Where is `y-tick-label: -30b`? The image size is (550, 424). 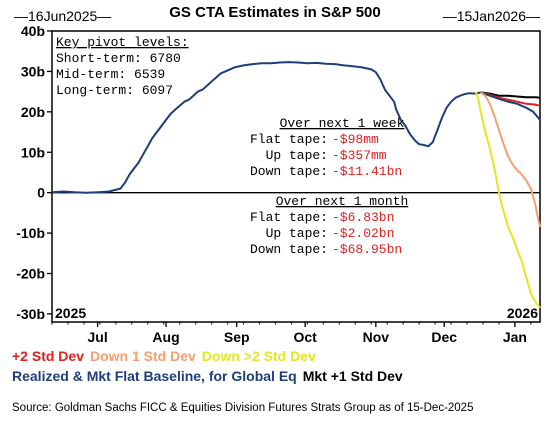 y-tick-label: -30b is located at coordinates (30, 314).